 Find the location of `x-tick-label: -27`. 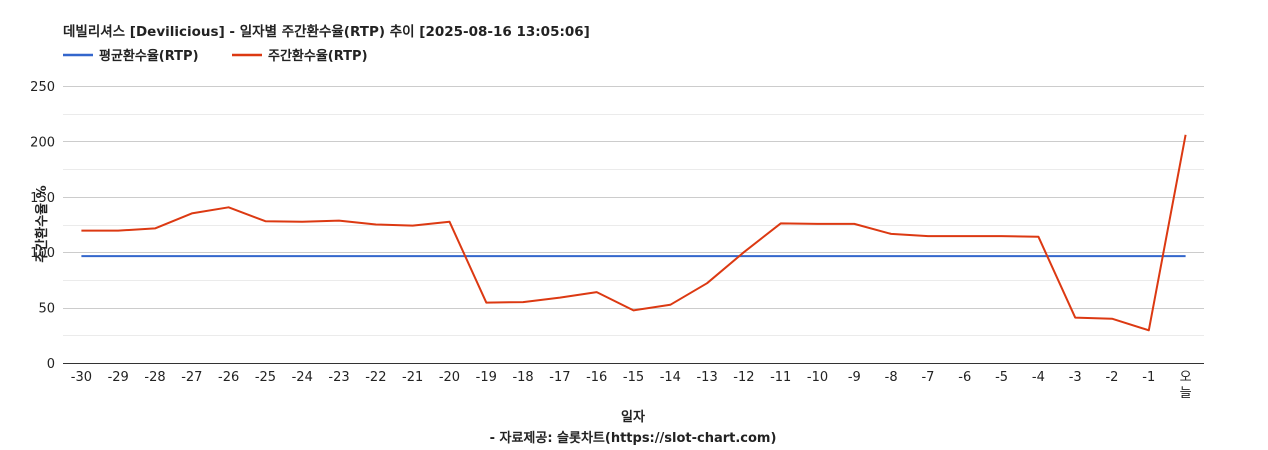

x-tick-label: -27 is located at coordinates (191, 377).